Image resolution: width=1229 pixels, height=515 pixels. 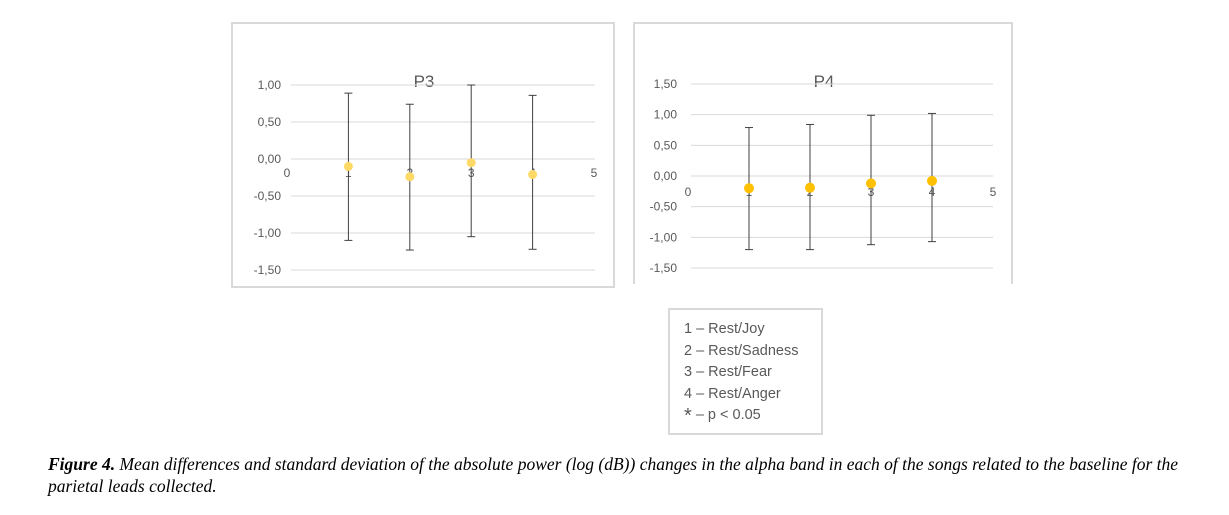 What do you see at coordinates (688, 416) in the screenshot?
I see `significance-symbol: *` at bounding box center [688, 416].